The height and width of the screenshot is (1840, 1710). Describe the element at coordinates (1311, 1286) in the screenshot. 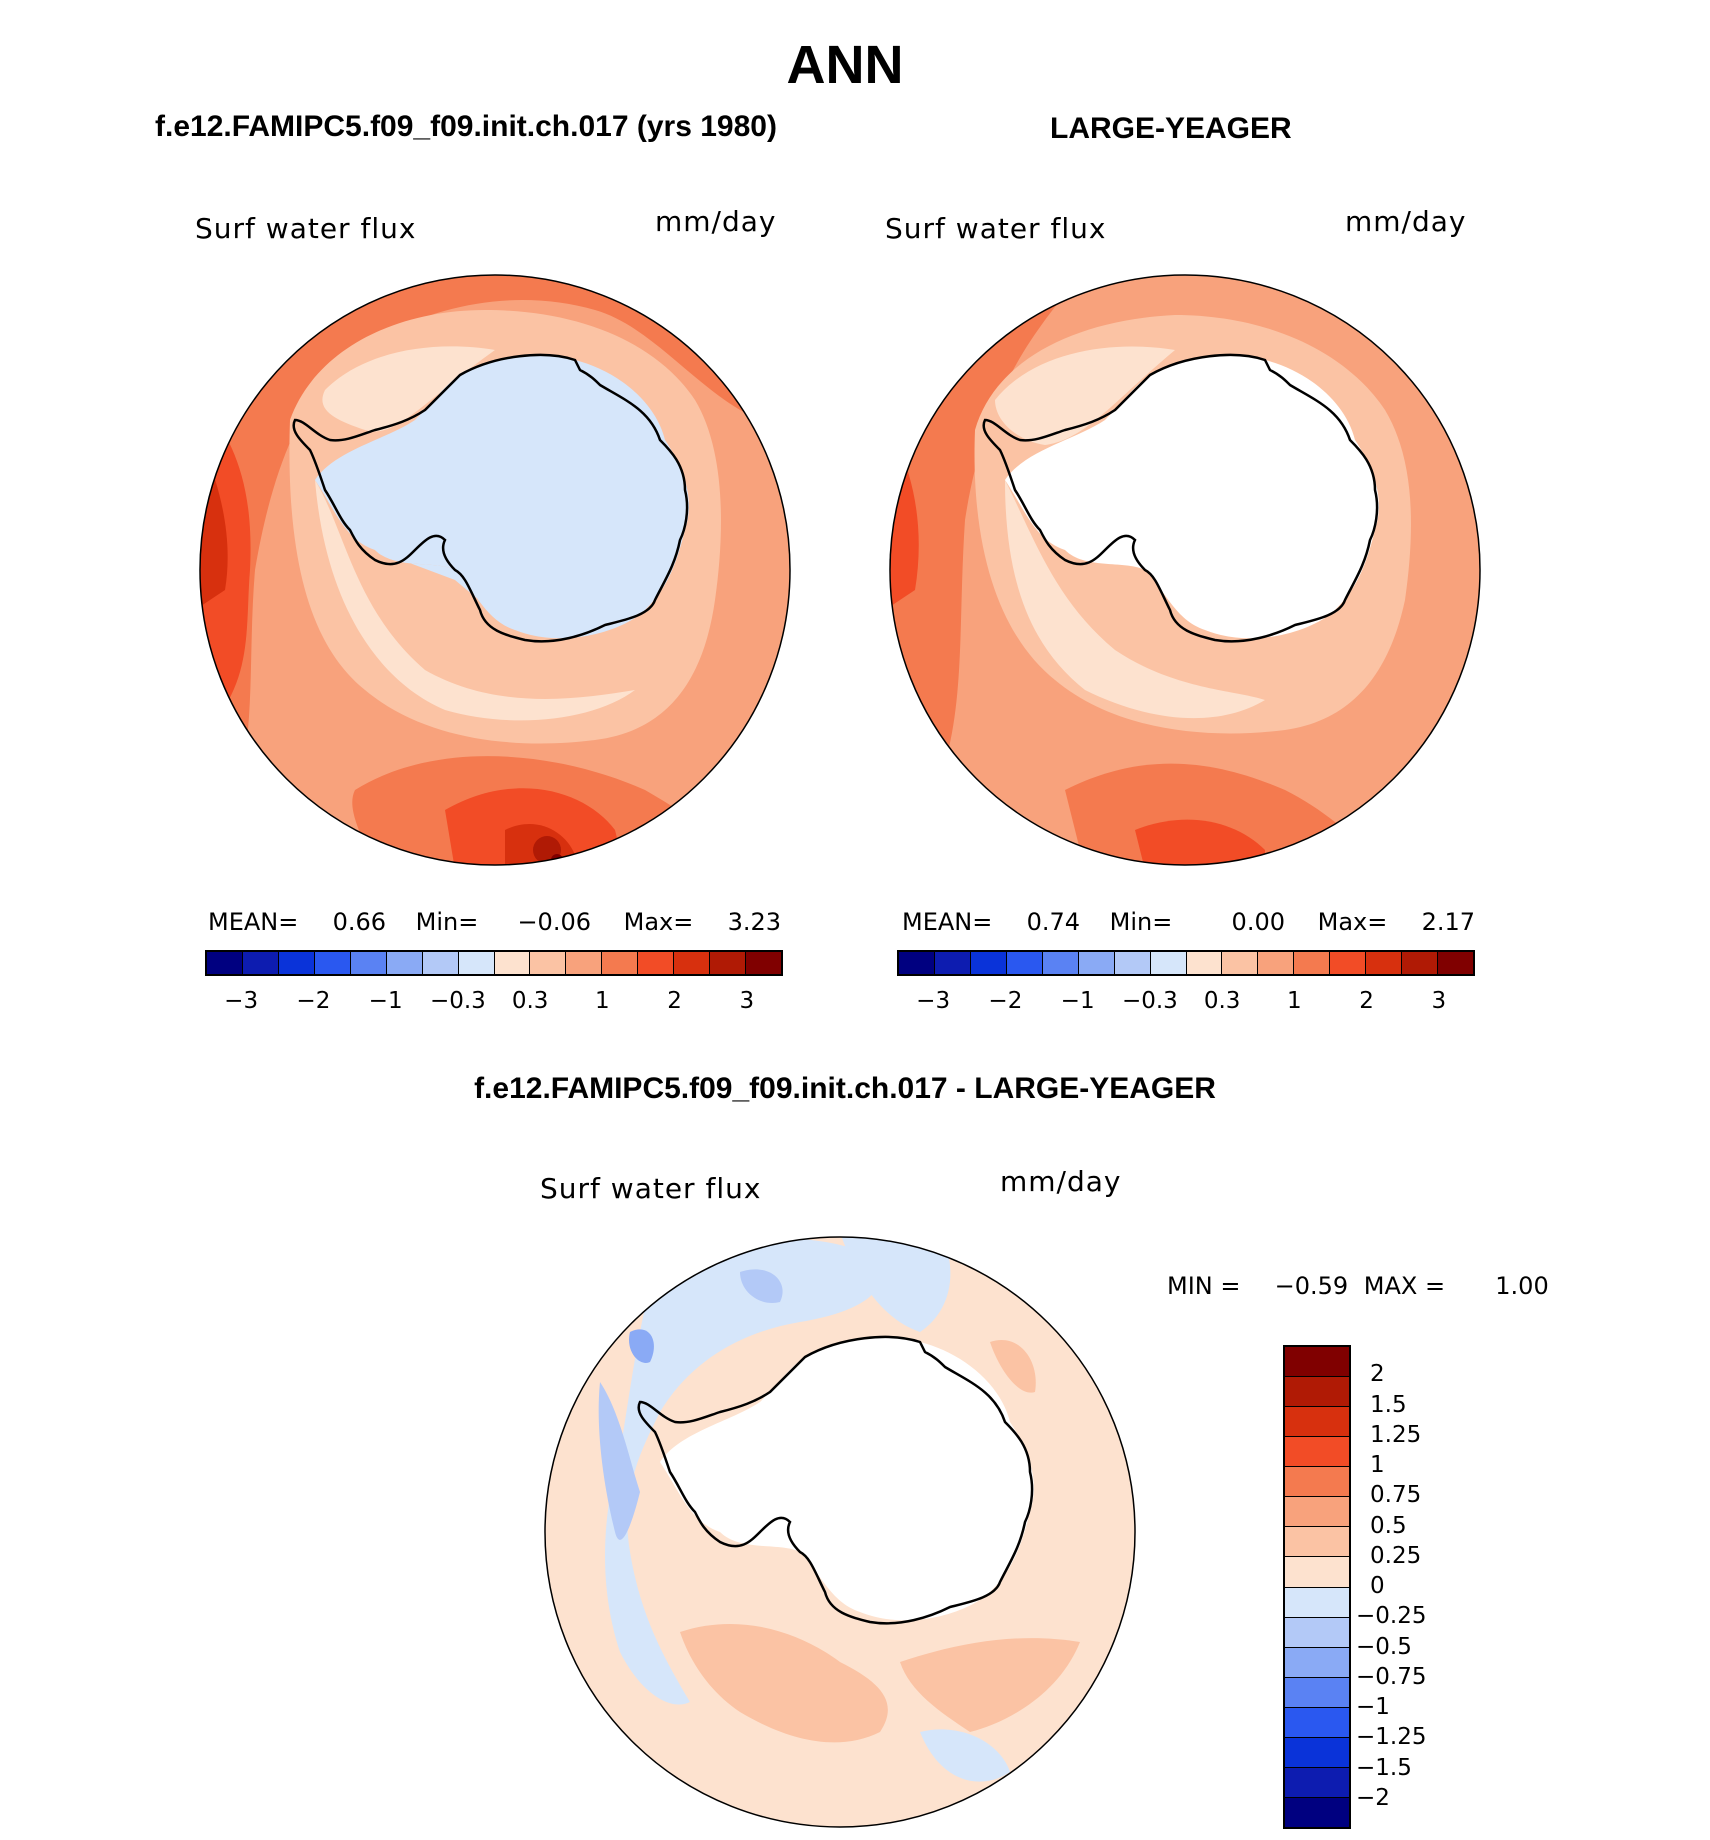

I see `diff-min-value: −0.59` at that location.